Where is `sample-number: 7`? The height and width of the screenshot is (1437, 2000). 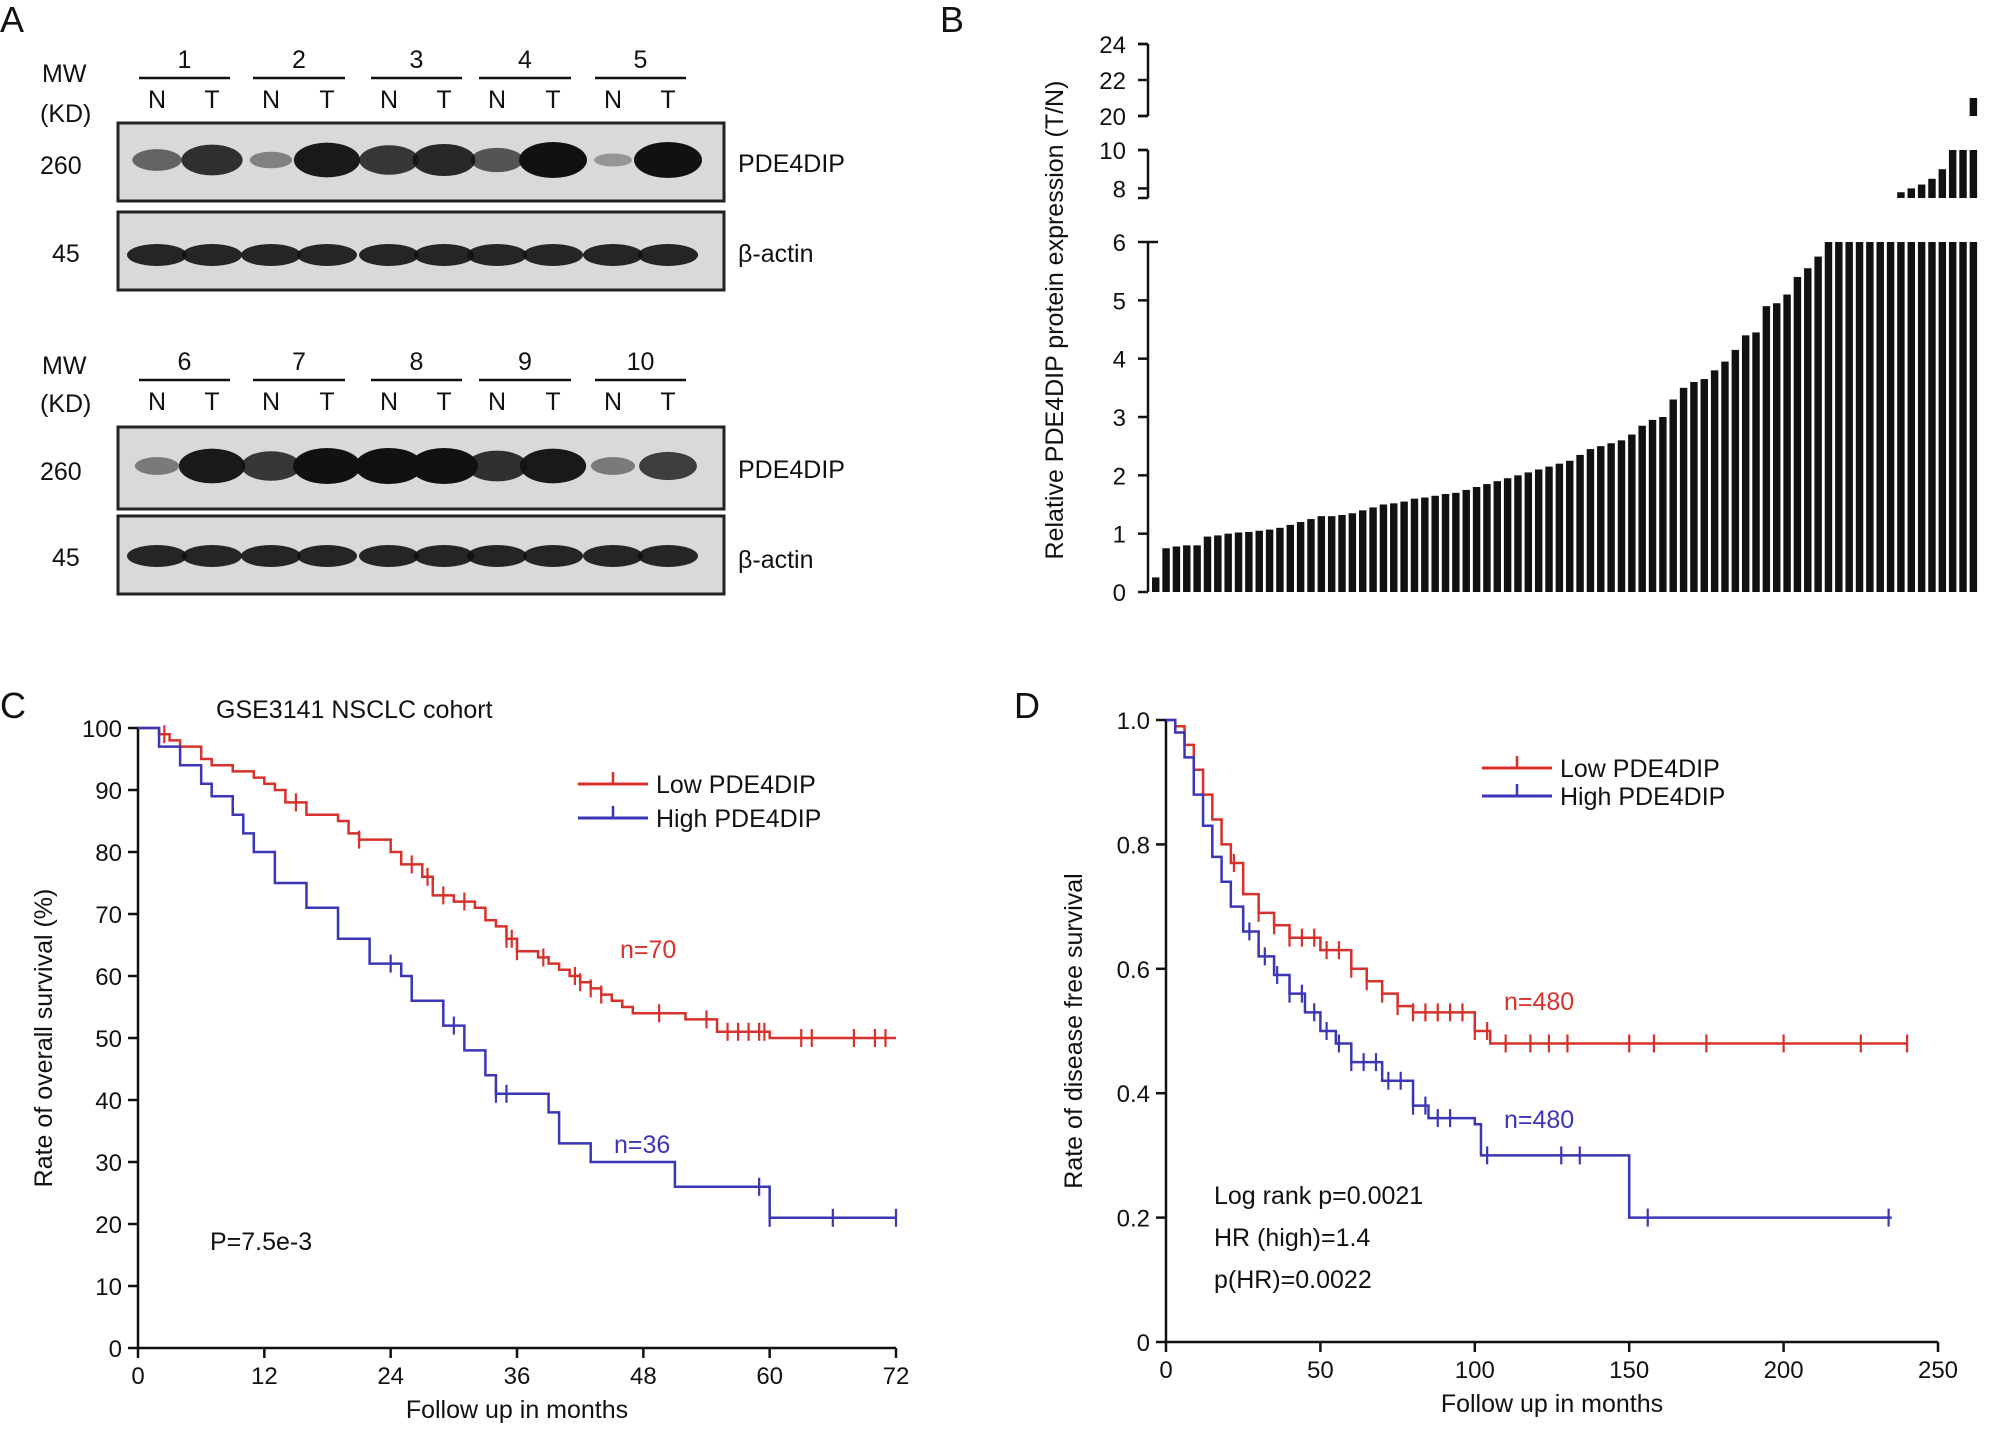 sample-number: 7 is located at coordinates (299, 362).